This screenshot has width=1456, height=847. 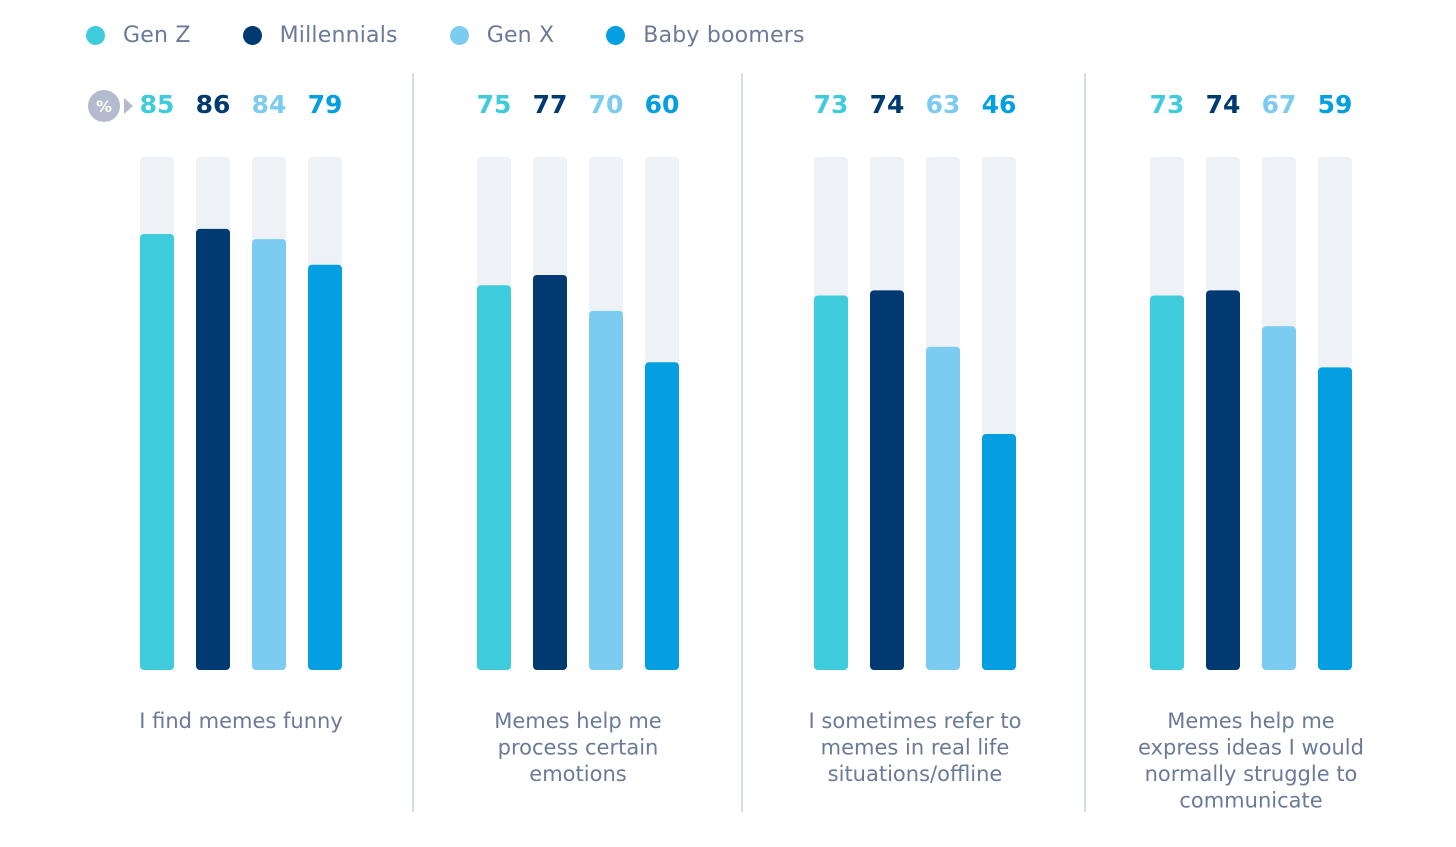 I want to click on data-label: 79, so click(x=325, y=104).